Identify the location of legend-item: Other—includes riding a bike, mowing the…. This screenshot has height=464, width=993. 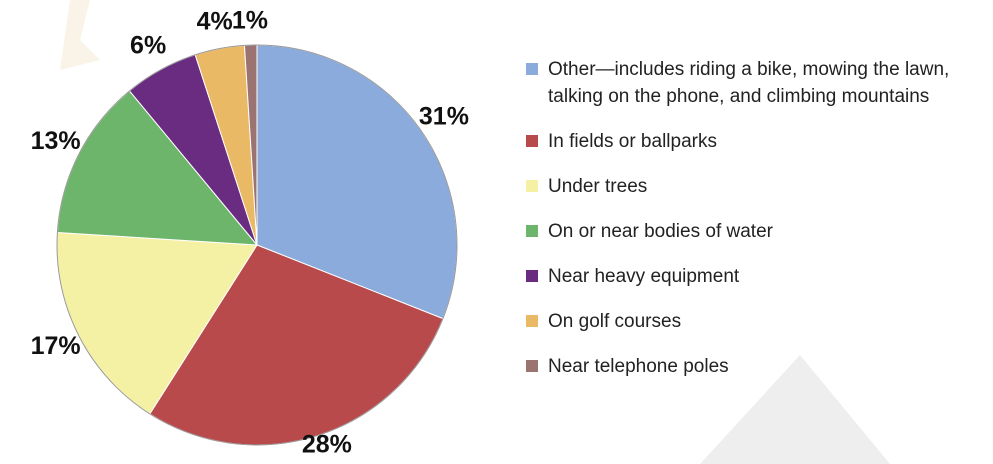
(756, 83).